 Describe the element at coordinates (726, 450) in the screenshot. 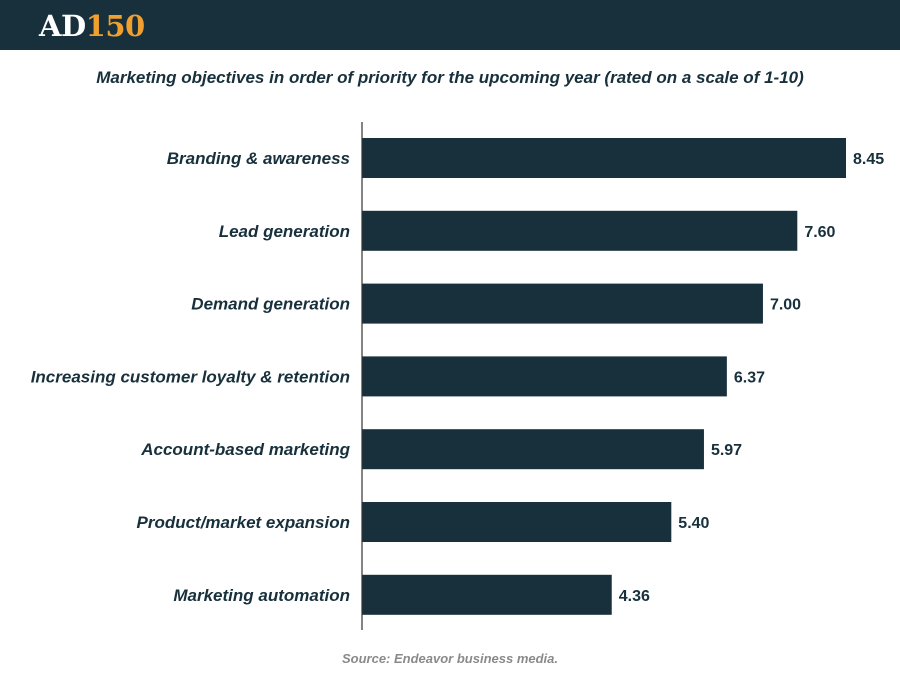

I see `value-label-4: 5.97` at that location.